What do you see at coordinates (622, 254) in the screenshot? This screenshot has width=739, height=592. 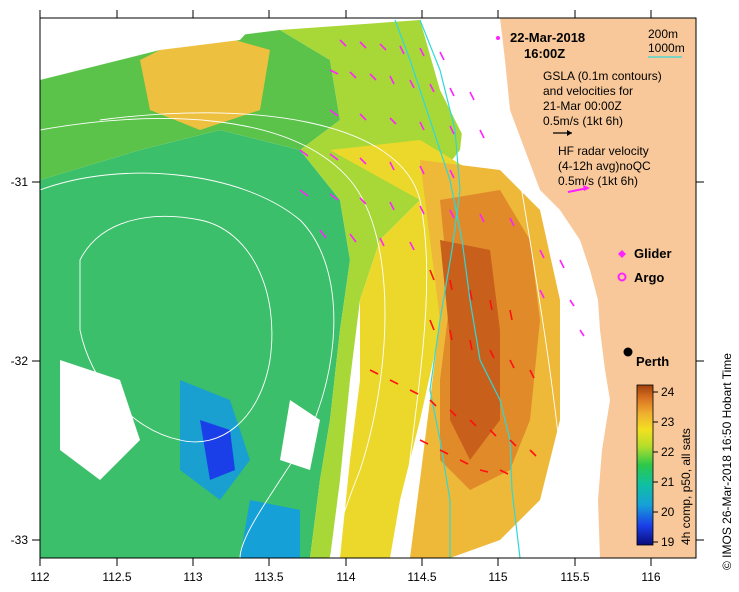 I see `legend-glider-marker` at bounding box center [622, 254].